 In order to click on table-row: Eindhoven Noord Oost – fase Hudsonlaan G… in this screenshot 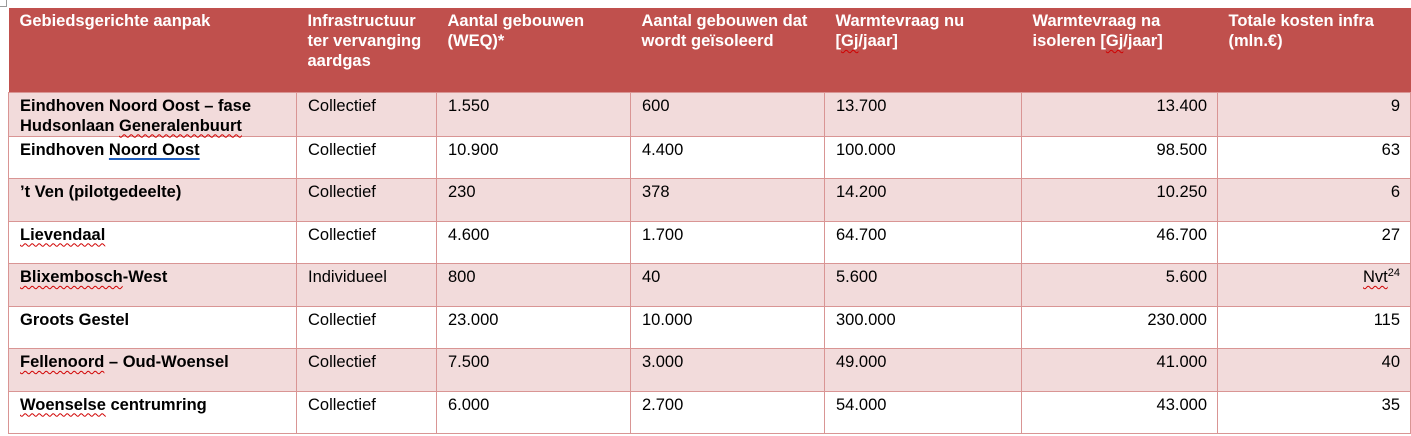, I will do `click(709, 114)`.